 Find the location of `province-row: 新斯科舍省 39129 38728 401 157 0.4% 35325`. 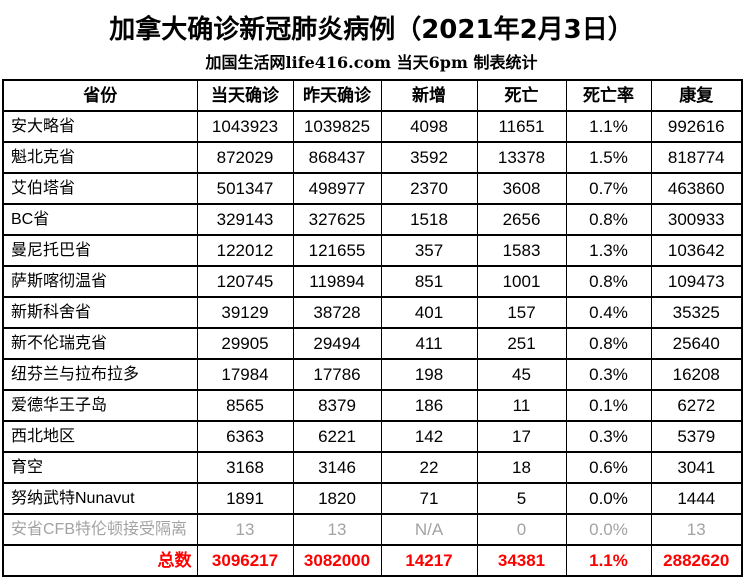

province-row: 新斯科舍省 39129 38728 401 157 0.4% 35325 is located at coordinates (372, 312).